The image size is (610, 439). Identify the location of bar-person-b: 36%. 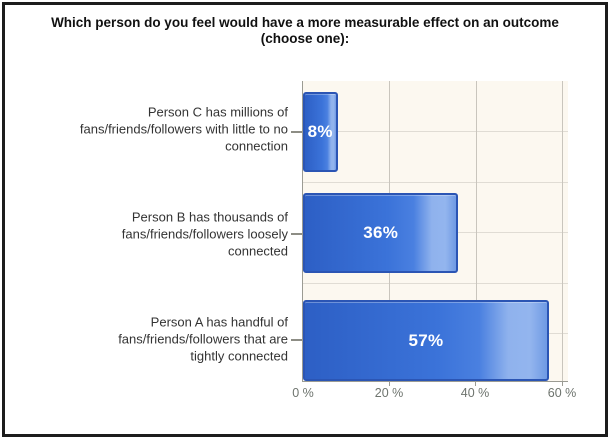
(381, 233).